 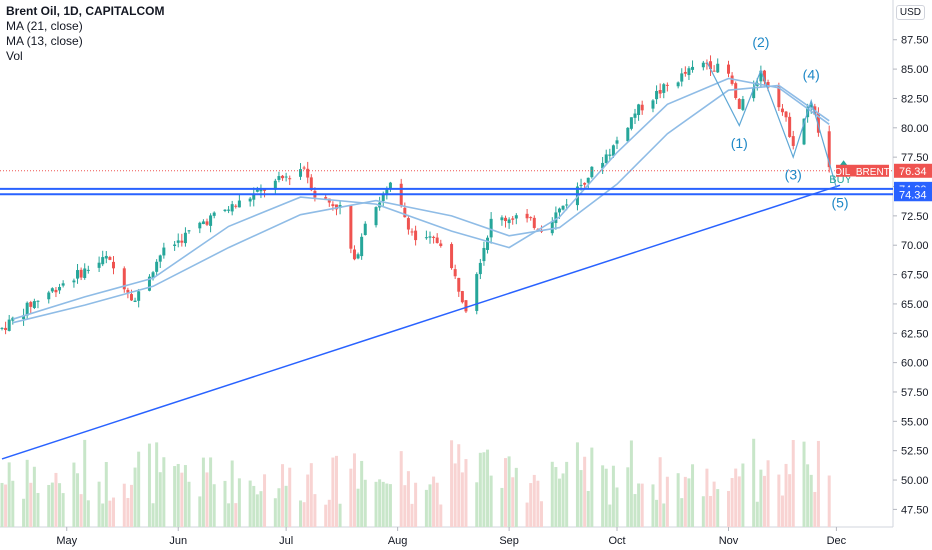 I want to click on x-tick-label: Oct, so click(x=616, y=541).